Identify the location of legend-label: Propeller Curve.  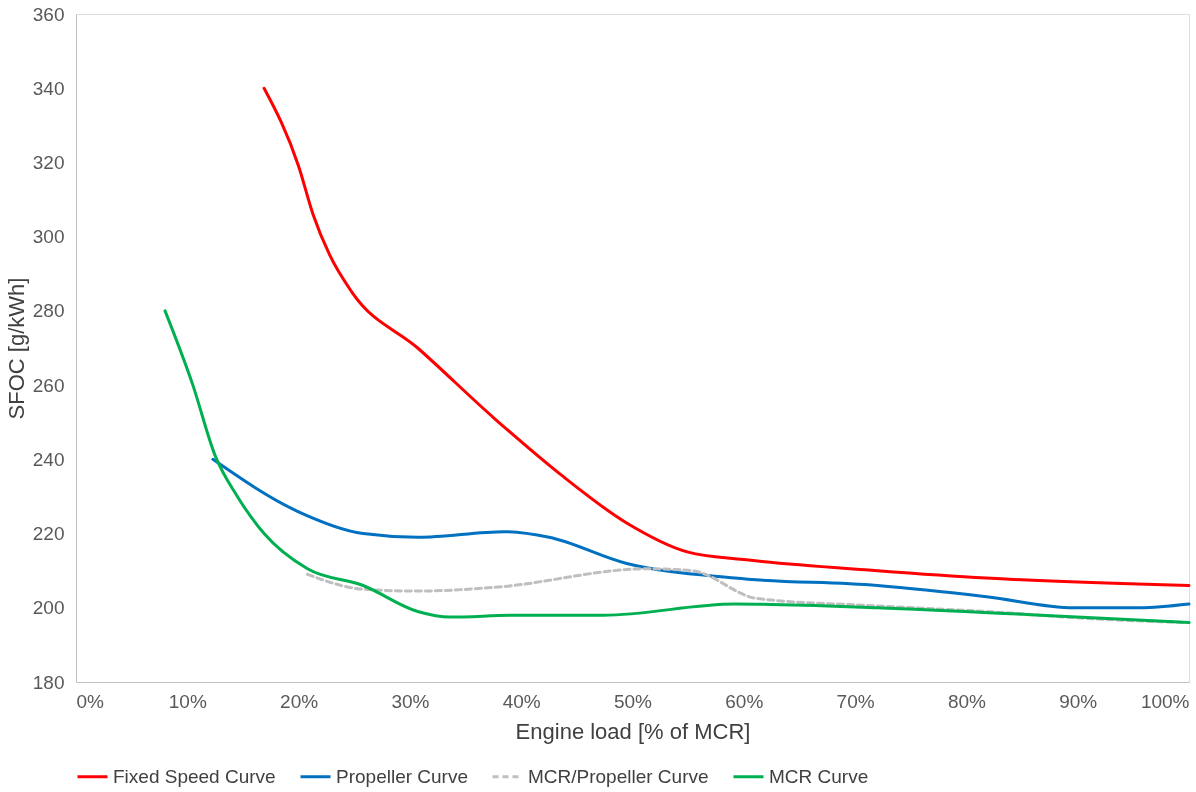
(402, 776).